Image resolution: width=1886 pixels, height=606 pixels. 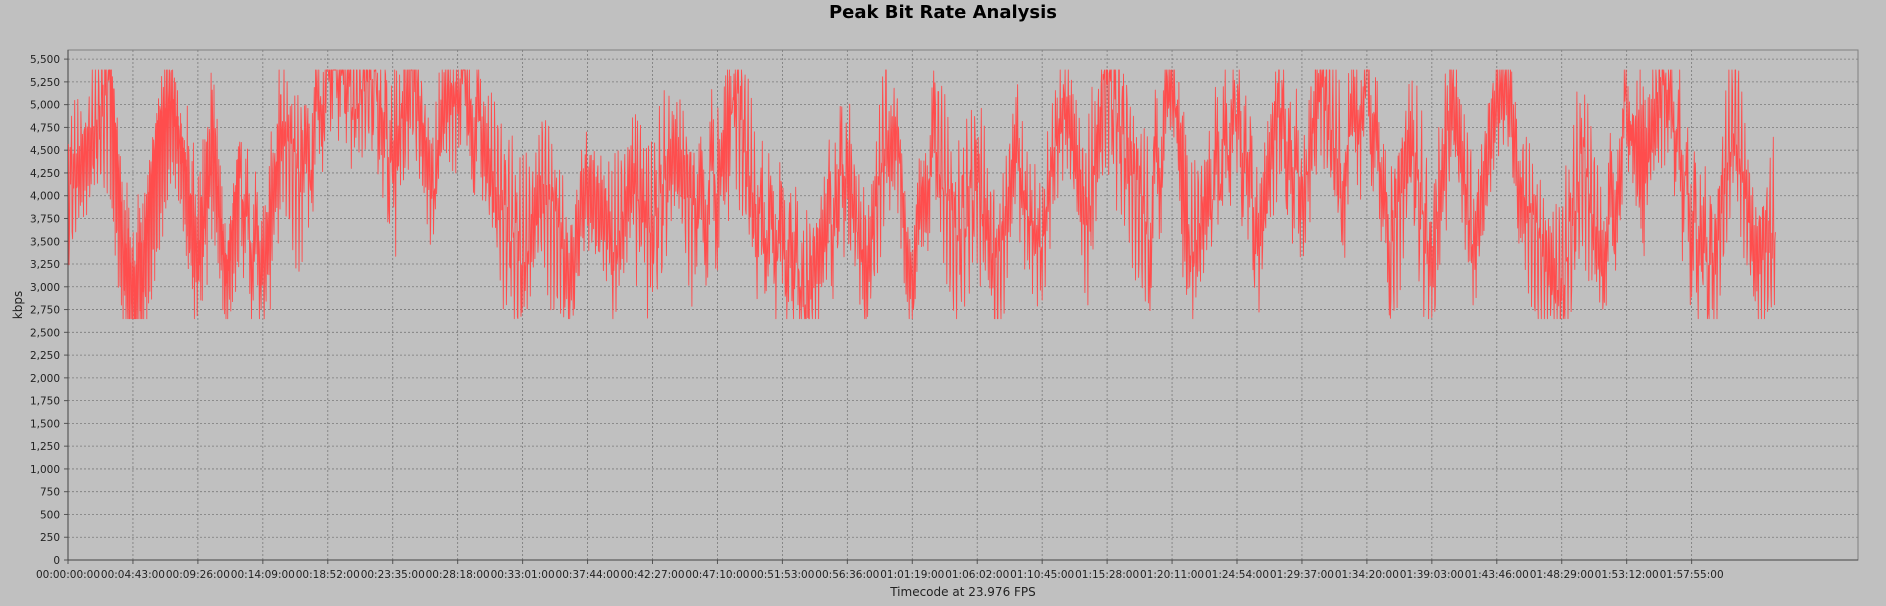 I want to click on x-tick-label: 01:10:45:00, so click(x=1042, y=575).